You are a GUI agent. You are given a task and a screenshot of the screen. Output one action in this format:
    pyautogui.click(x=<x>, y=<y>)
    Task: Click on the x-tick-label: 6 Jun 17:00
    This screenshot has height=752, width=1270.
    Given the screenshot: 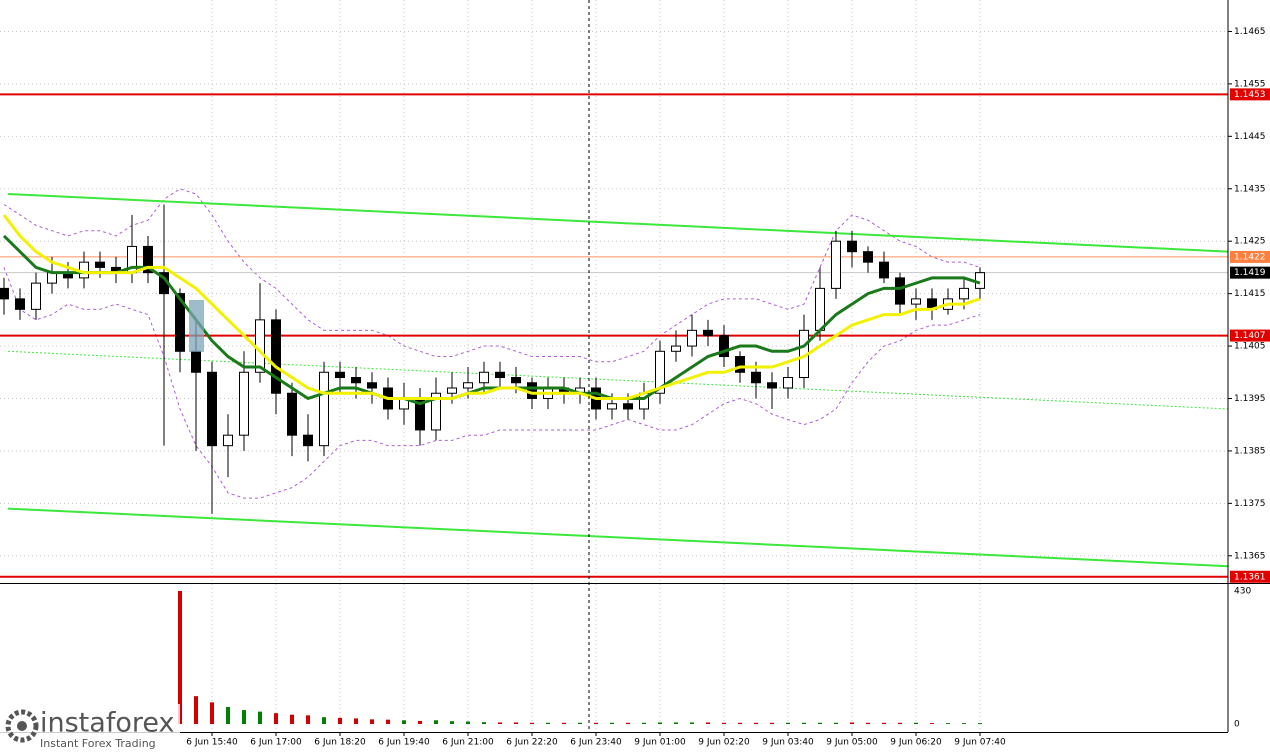 What is the action you would take?
    pyautogui.click(x=276, y=743)
    